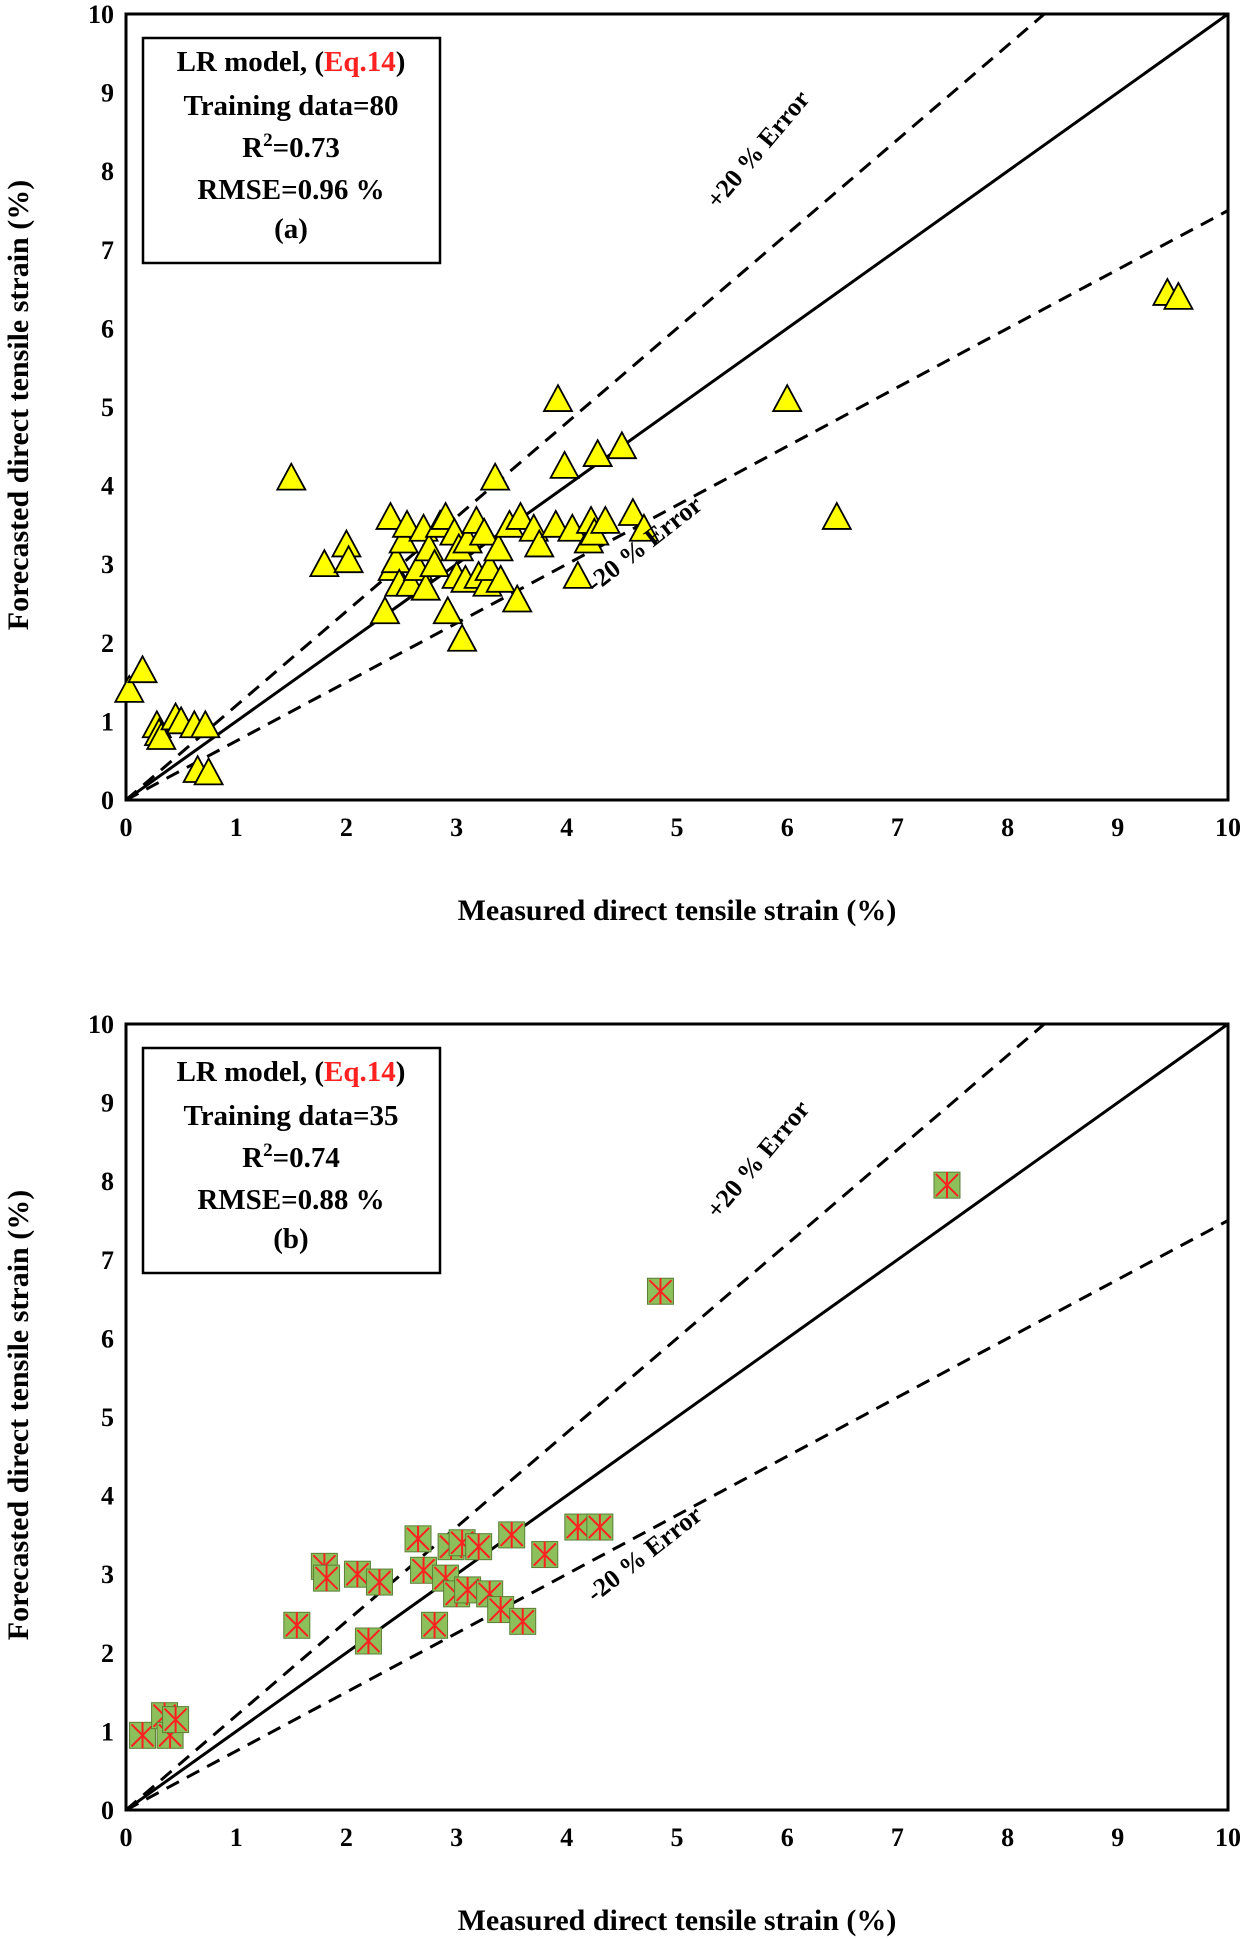  What do you see at coordinates (290, 190) in the screenshot?
I see `rmse-label-a: RMSE=0.96 %` at bounding box center [290, 190].